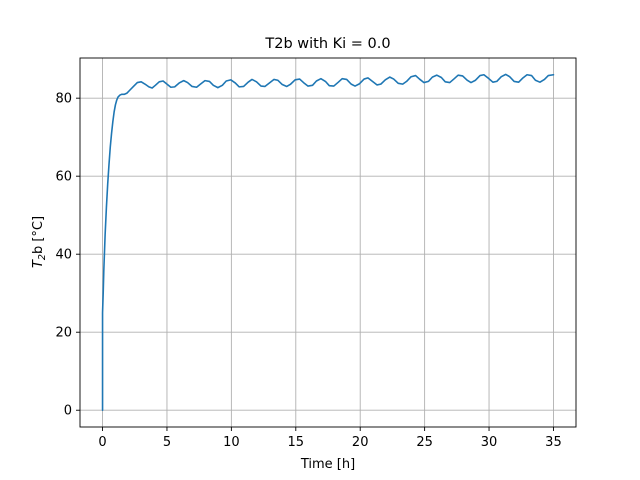 Image resolution: width=640 pixels, height=480 pixels. What do you see at coordinates (167, 442) in the screenshot?
I see `x-tick-label: 5` at bounding box center [167, 442].